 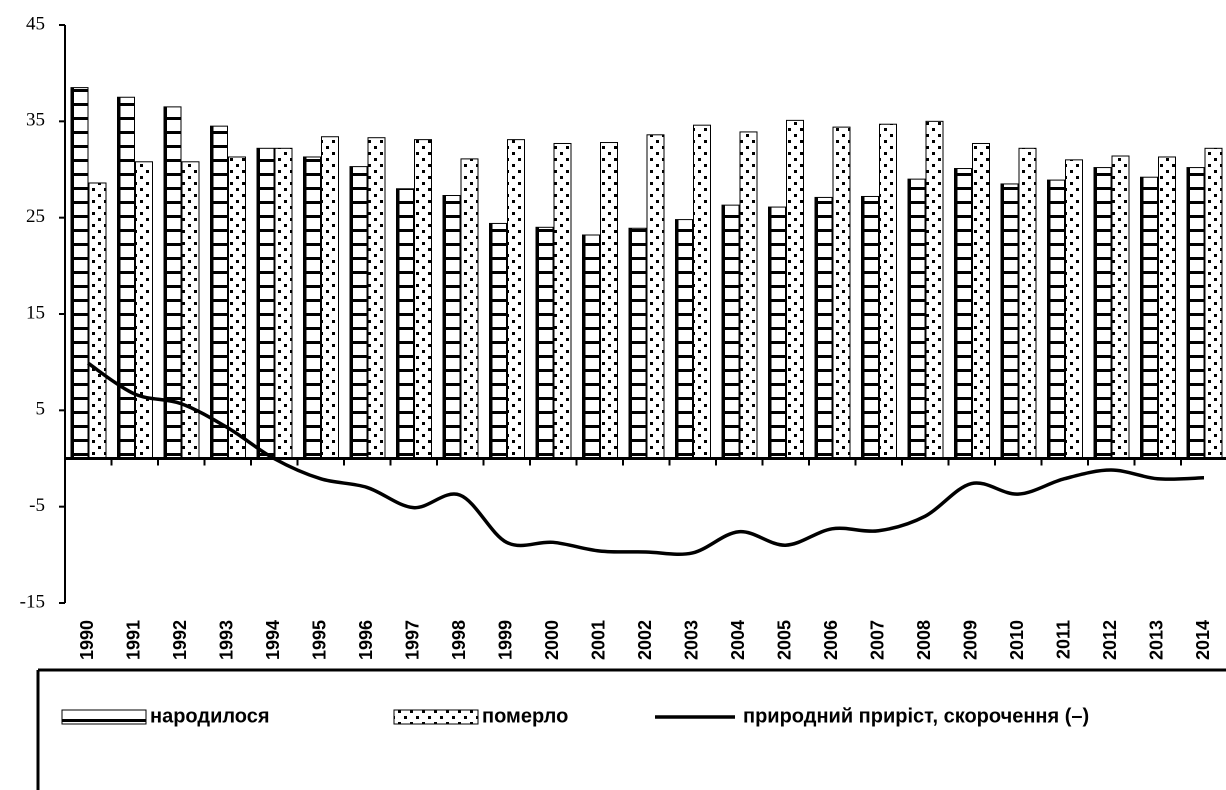 I want to click on x-tick-label: 1991, so click(x=133, y=640).